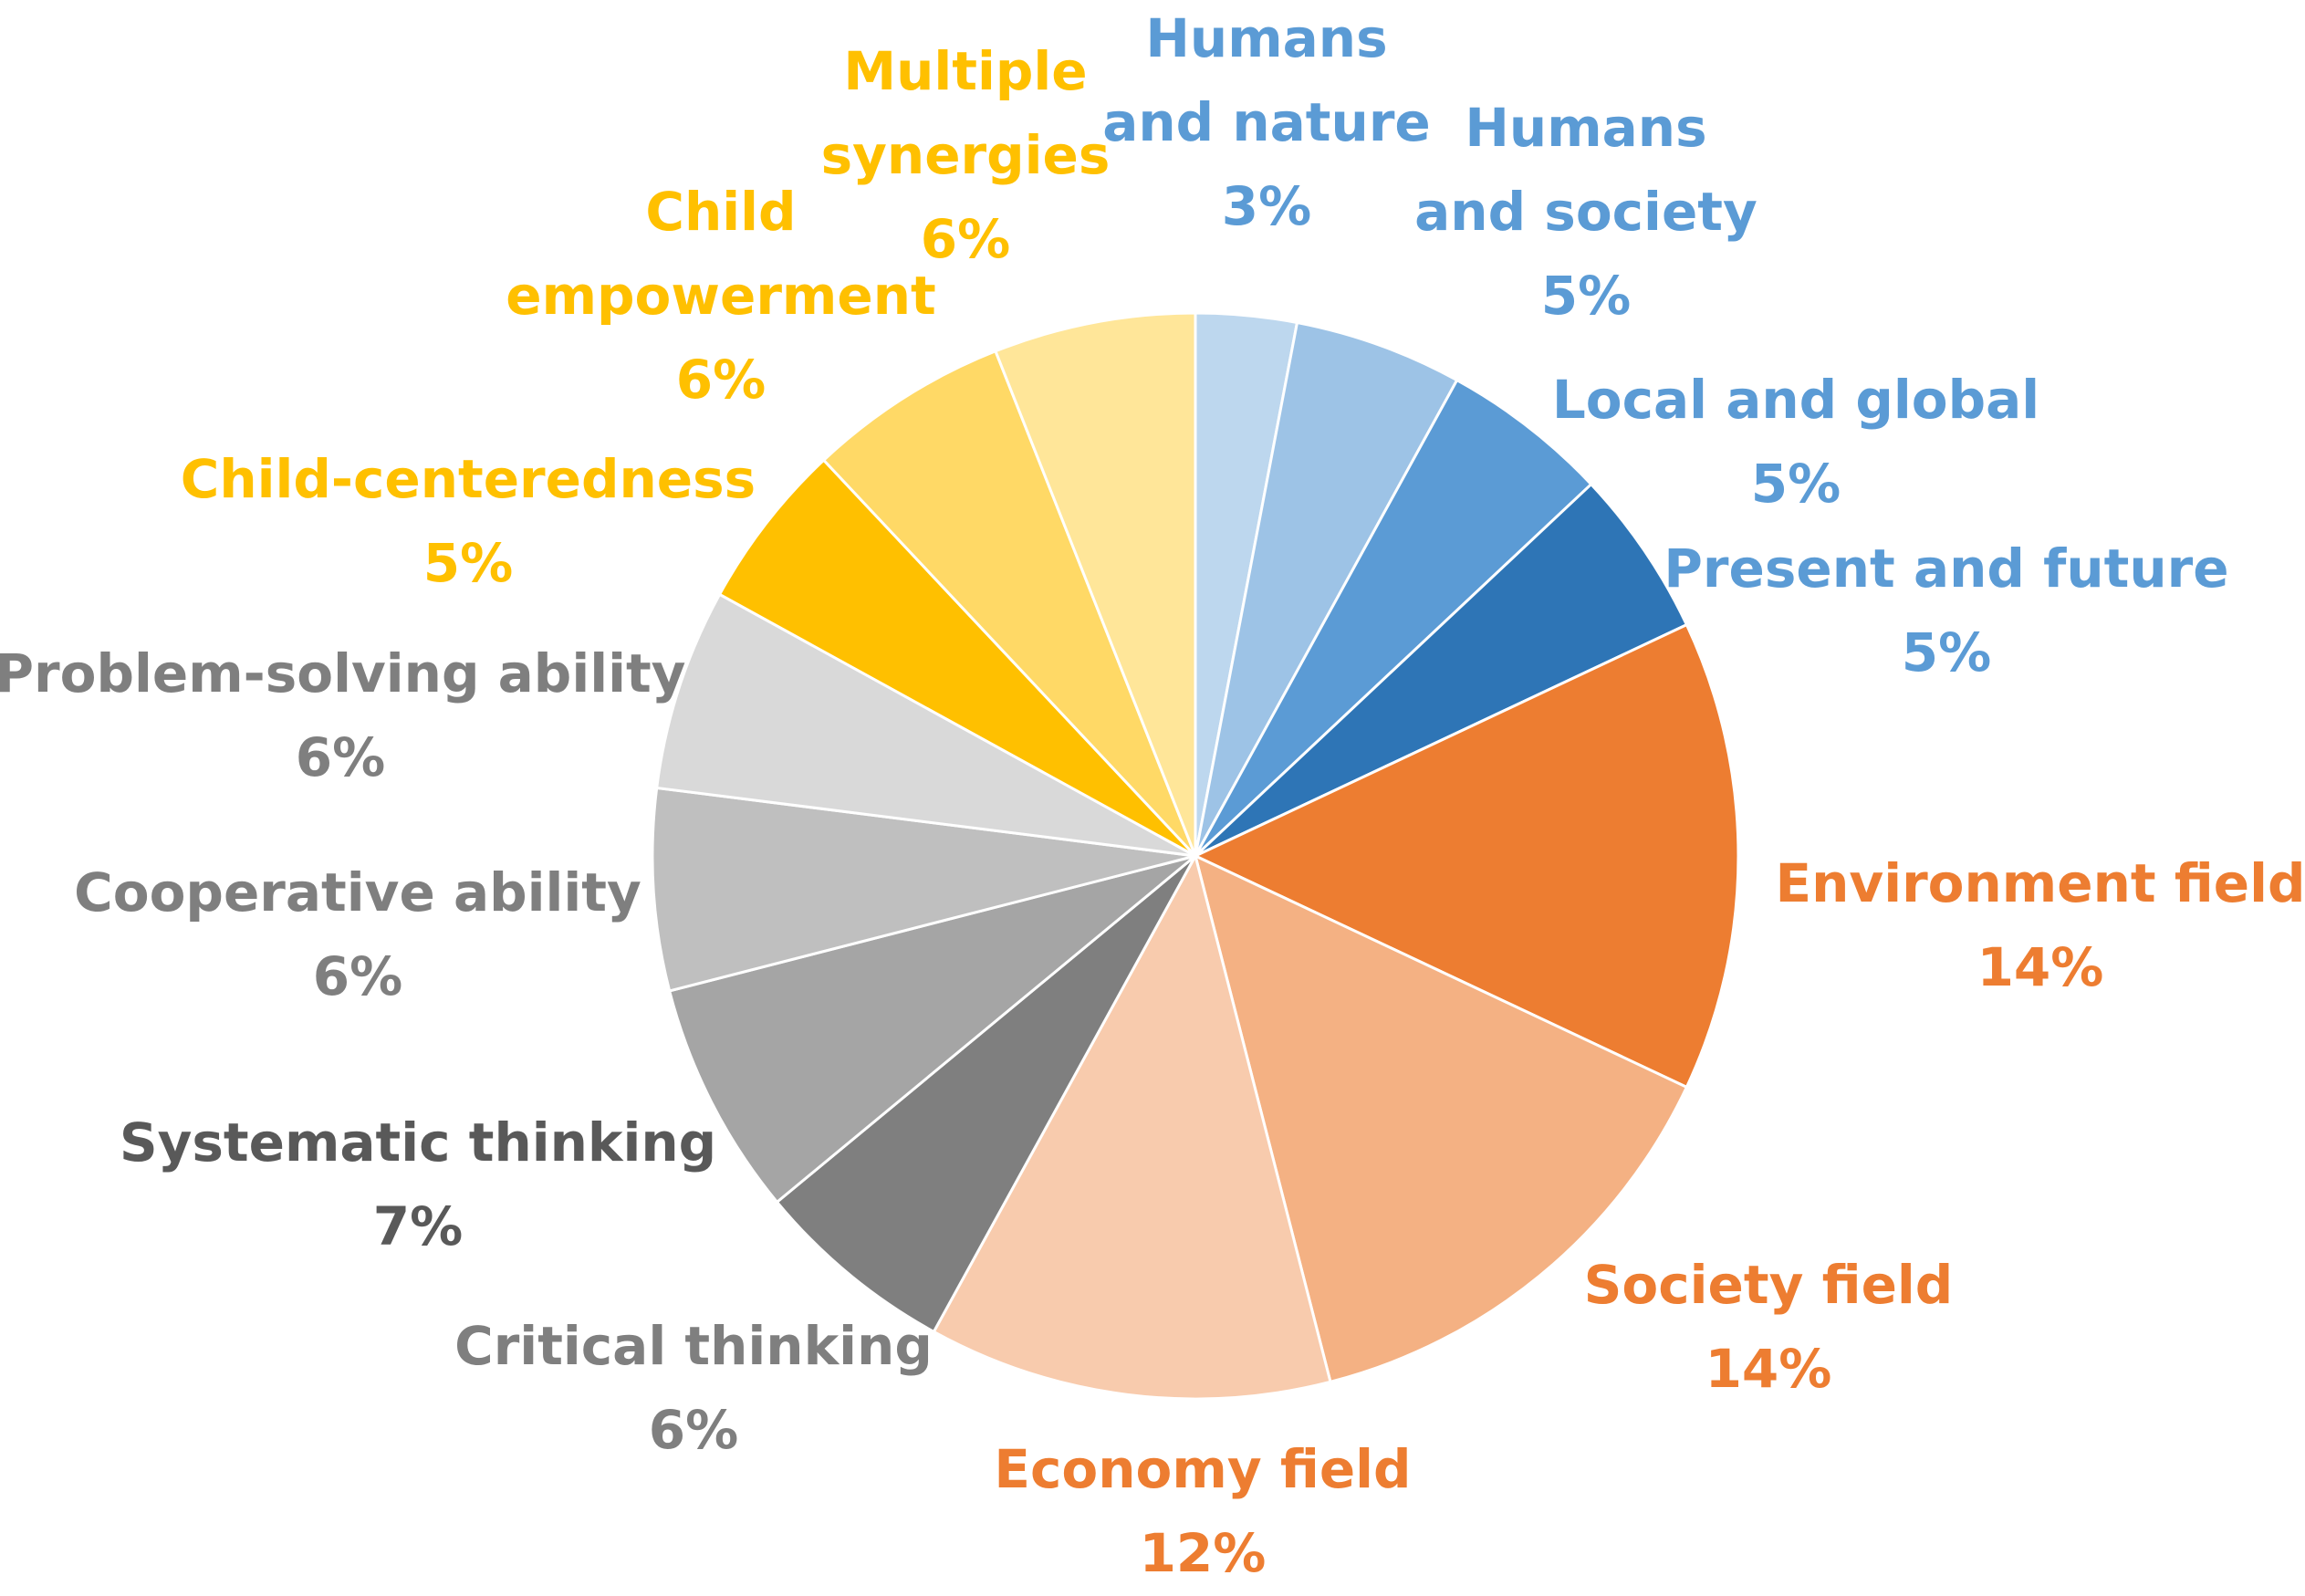 The image size is (2305, 1596). I want to click on label-percent: 12%, so click(1203, 1553).